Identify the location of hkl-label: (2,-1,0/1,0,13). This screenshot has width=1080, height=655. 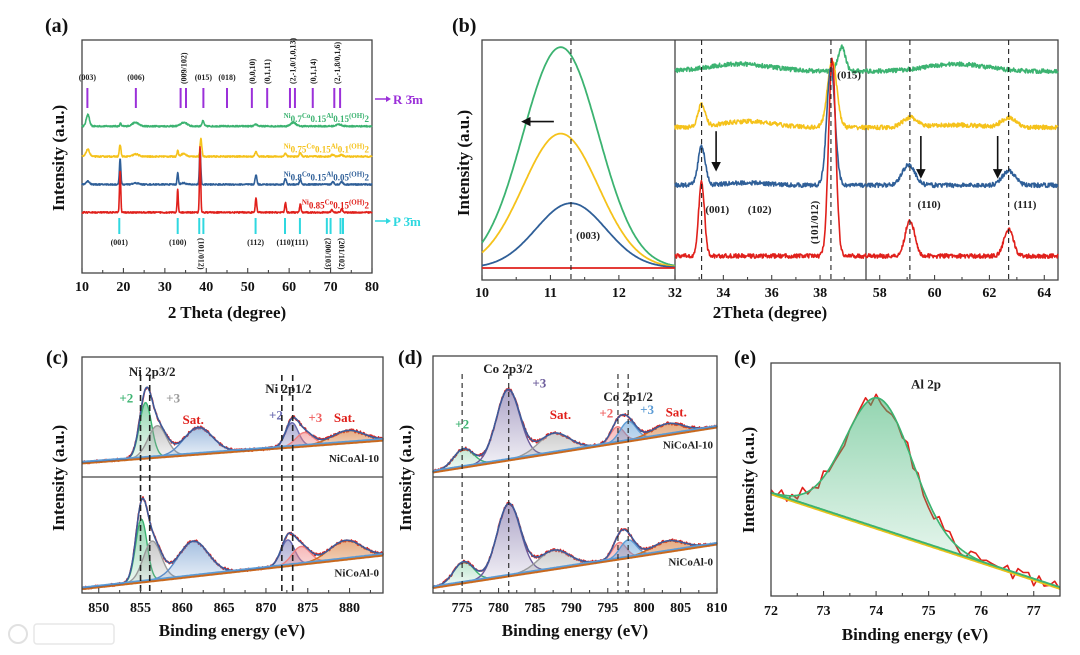
(292, 60).